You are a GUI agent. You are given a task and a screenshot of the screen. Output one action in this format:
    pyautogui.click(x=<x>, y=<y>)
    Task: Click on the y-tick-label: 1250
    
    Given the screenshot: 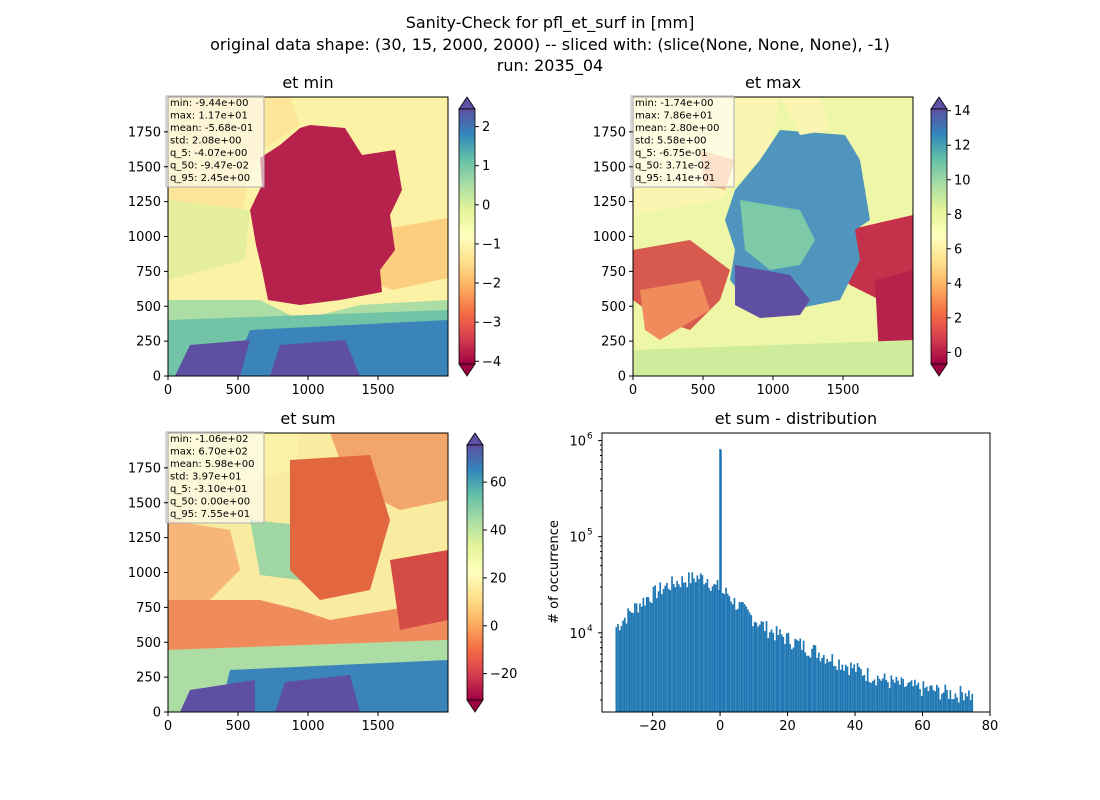 What is the action you would take?
    pyautogui.click(x=144, y=202)
    